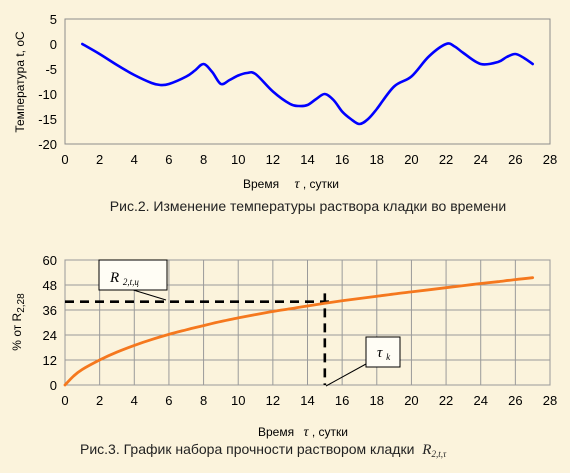  I want to click on temperature-y-tick-label: -10, so click(47, 94).